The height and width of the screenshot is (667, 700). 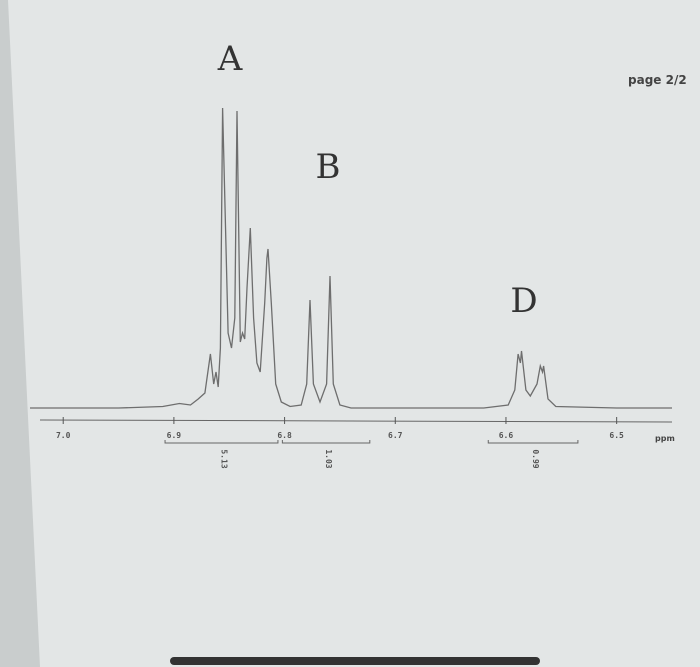 I want to click on peak-annotation: B, so click(x=328, y=167).